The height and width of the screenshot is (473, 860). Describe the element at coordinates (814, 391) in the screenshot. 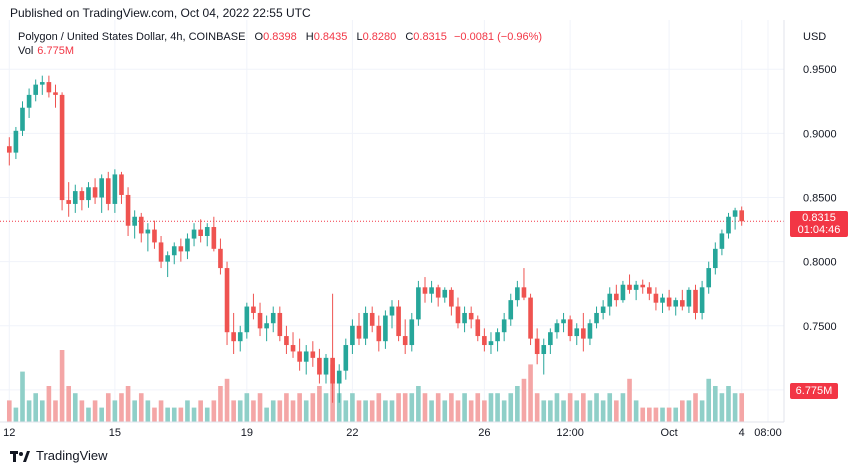

I see `volume-tag: 6.775M` at that location.